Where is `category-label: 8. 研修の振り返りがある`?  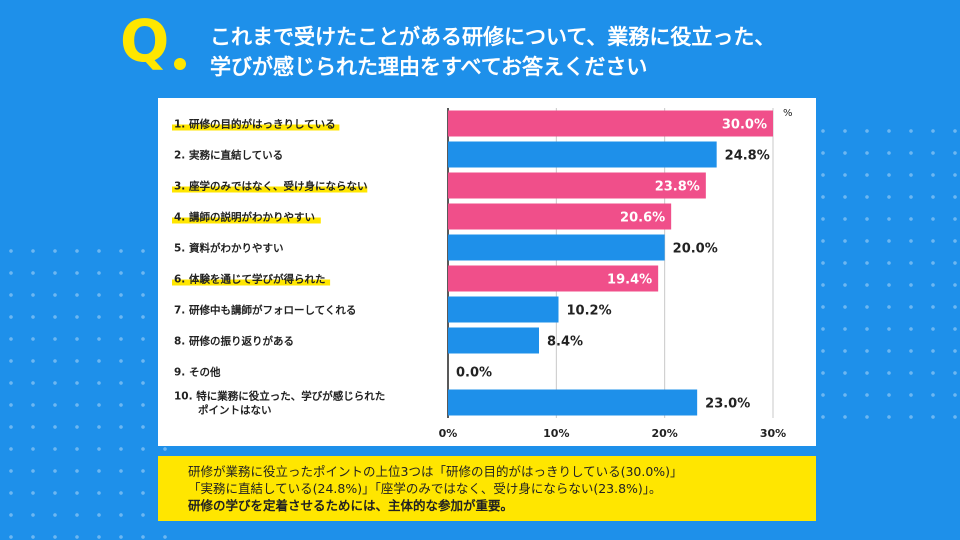 category-label: 8. 研修の振り返りがある is located at coordinates (234, 341).